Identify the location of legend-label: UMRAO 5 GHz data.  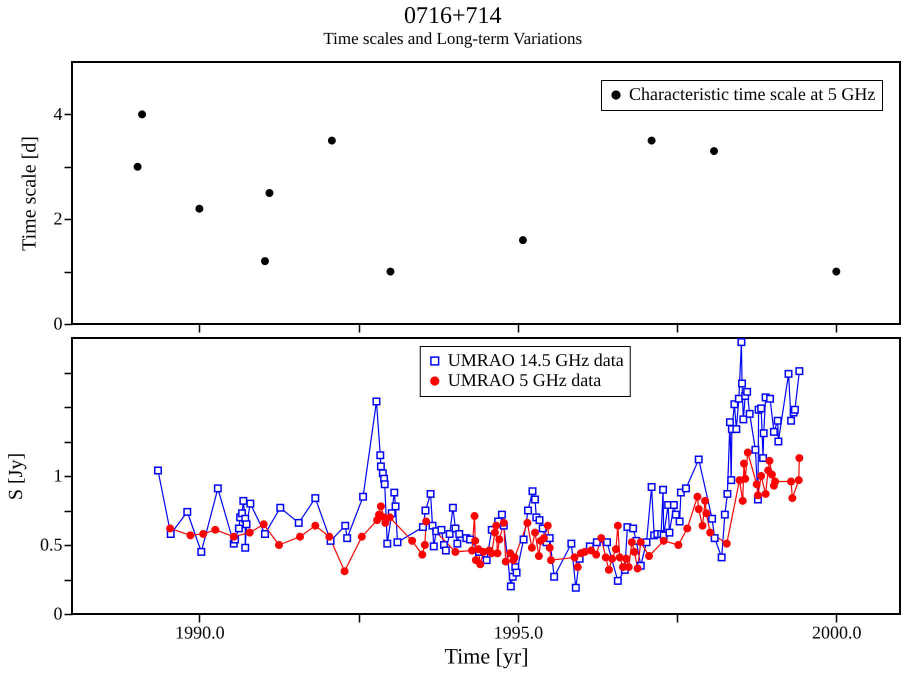
(525, 380).